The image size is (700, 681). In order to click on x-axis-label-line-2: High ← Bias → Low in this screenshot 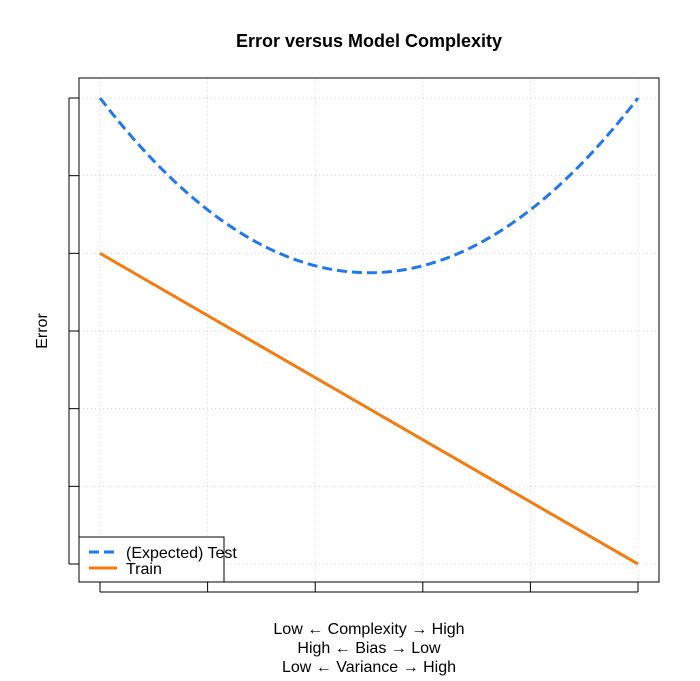, I will do `click(369, 648)`.